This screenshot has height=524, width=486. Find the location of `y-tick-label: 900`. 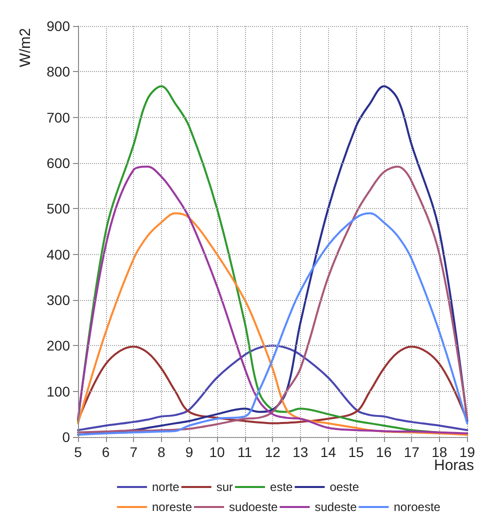

y-tick-label: 900 is located at coordinates (58, 26).